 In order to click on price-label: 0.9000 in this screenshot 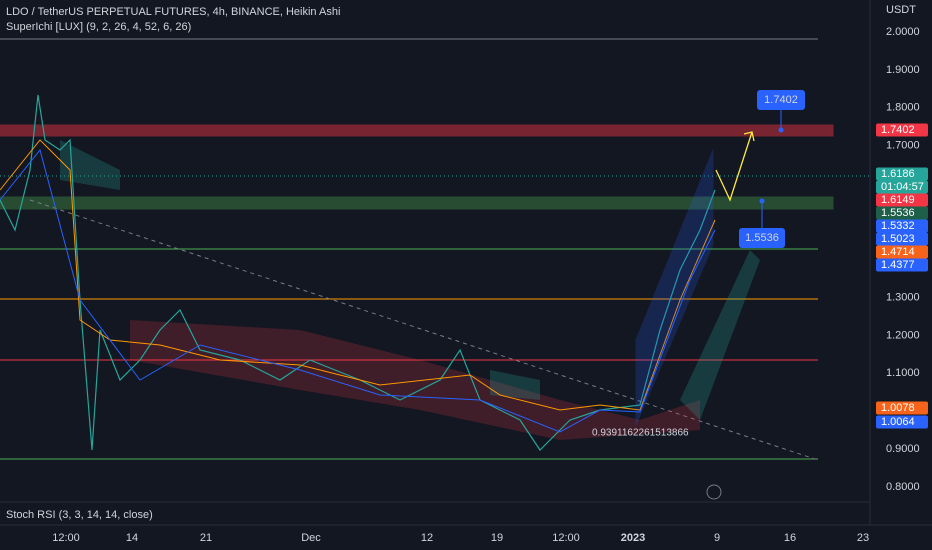, I will do `click(903, 449)`.